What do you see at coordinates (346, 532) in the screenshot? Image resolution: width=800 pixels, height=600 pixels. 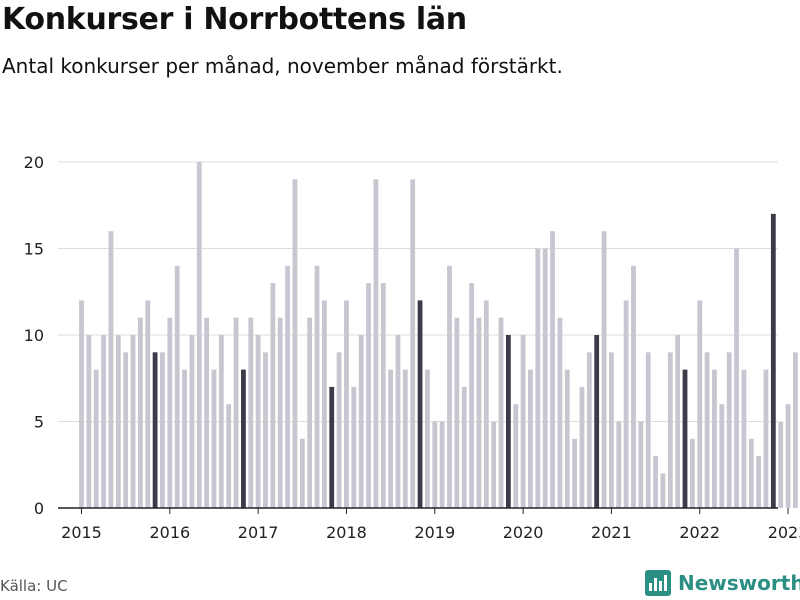 I see `x-tick-label: 2018` at bounding box center [346, 532].